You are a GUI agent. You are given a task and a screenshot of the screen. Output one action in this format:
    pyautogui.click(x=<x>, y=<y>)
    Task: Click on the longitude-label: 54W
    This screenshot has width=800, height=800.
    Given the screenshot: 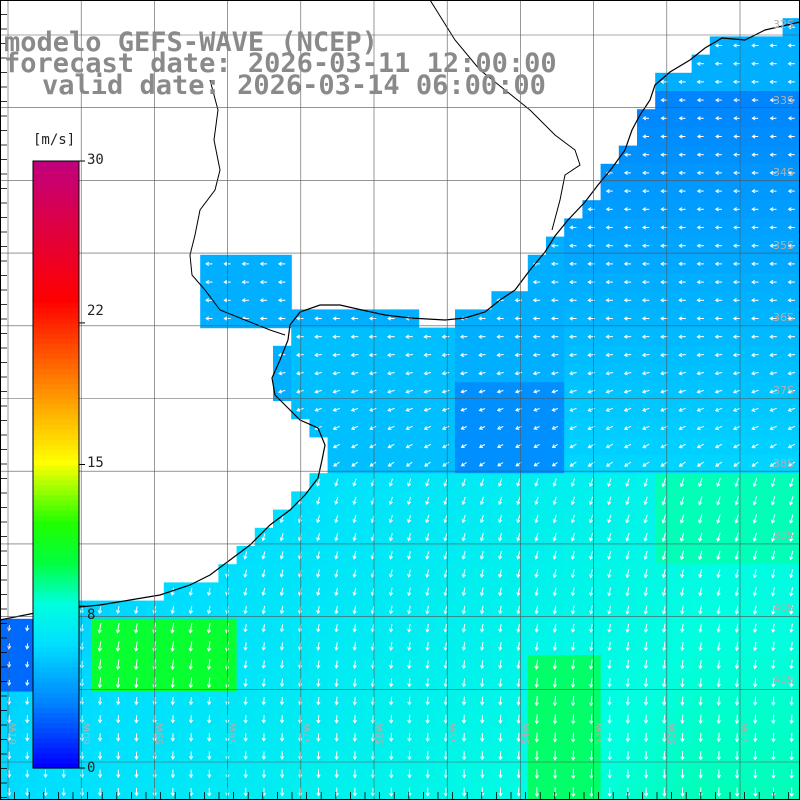 What is the action you would take?
    pyautogui.click(x=526, y=733)
    